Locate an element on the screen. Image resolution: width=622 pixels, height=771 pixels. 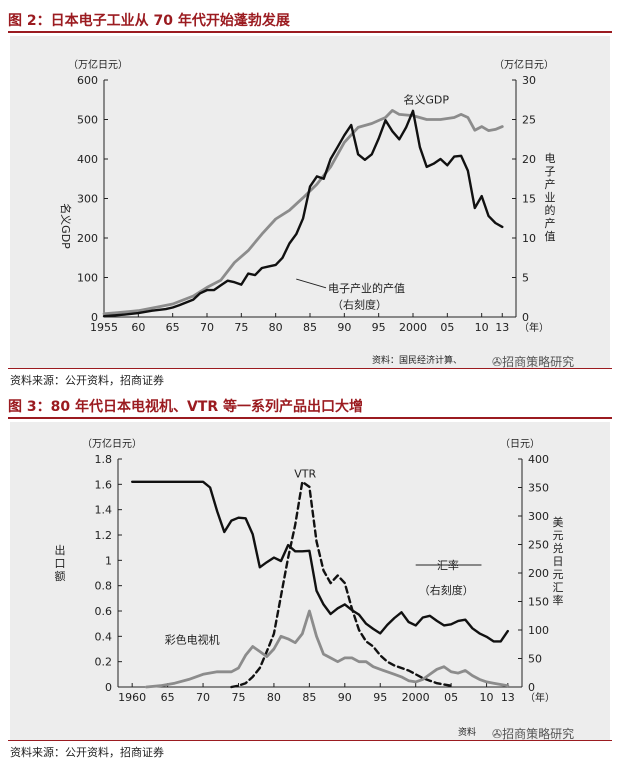
y-right-tick-label: 250 is located at coordinates (538, 545).